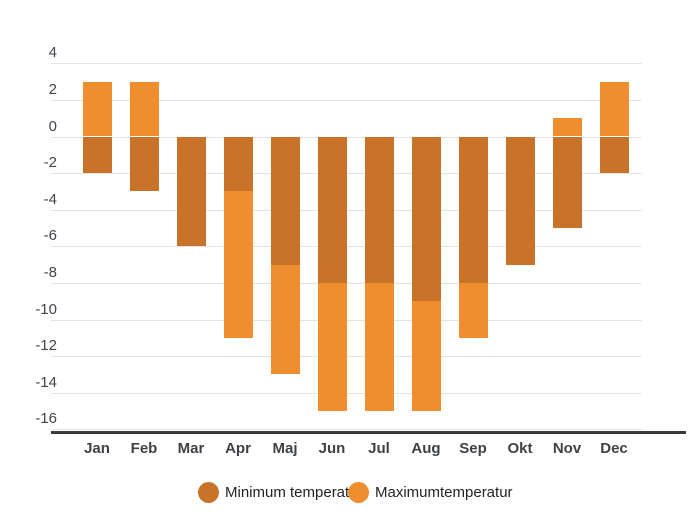 Image resolution: width=699 pixels, height=514 pixels. Describe the element at coordinates (346, 283) in the screenshot. I see `gridline--8` at that location.